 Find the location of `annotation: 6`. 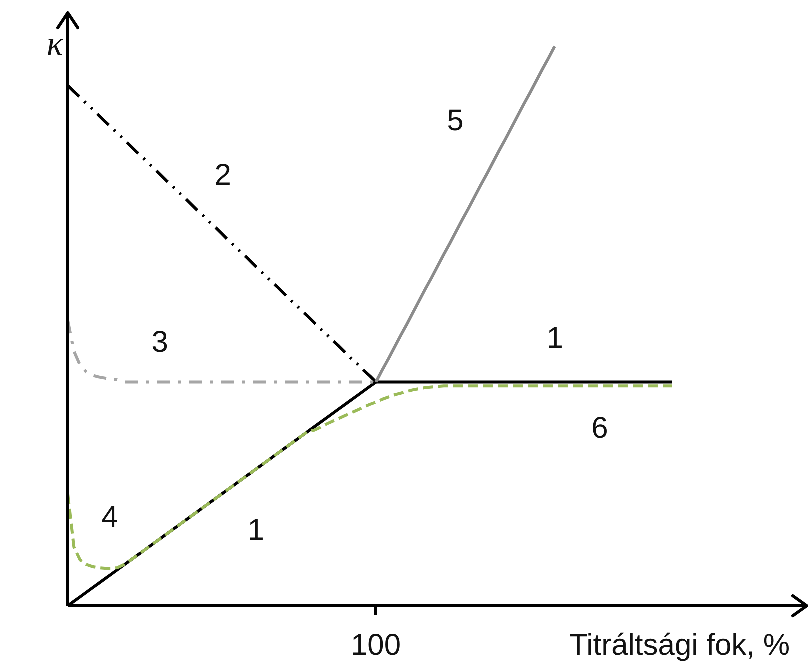

annotation: 6 is located at coordinates (600, 428).